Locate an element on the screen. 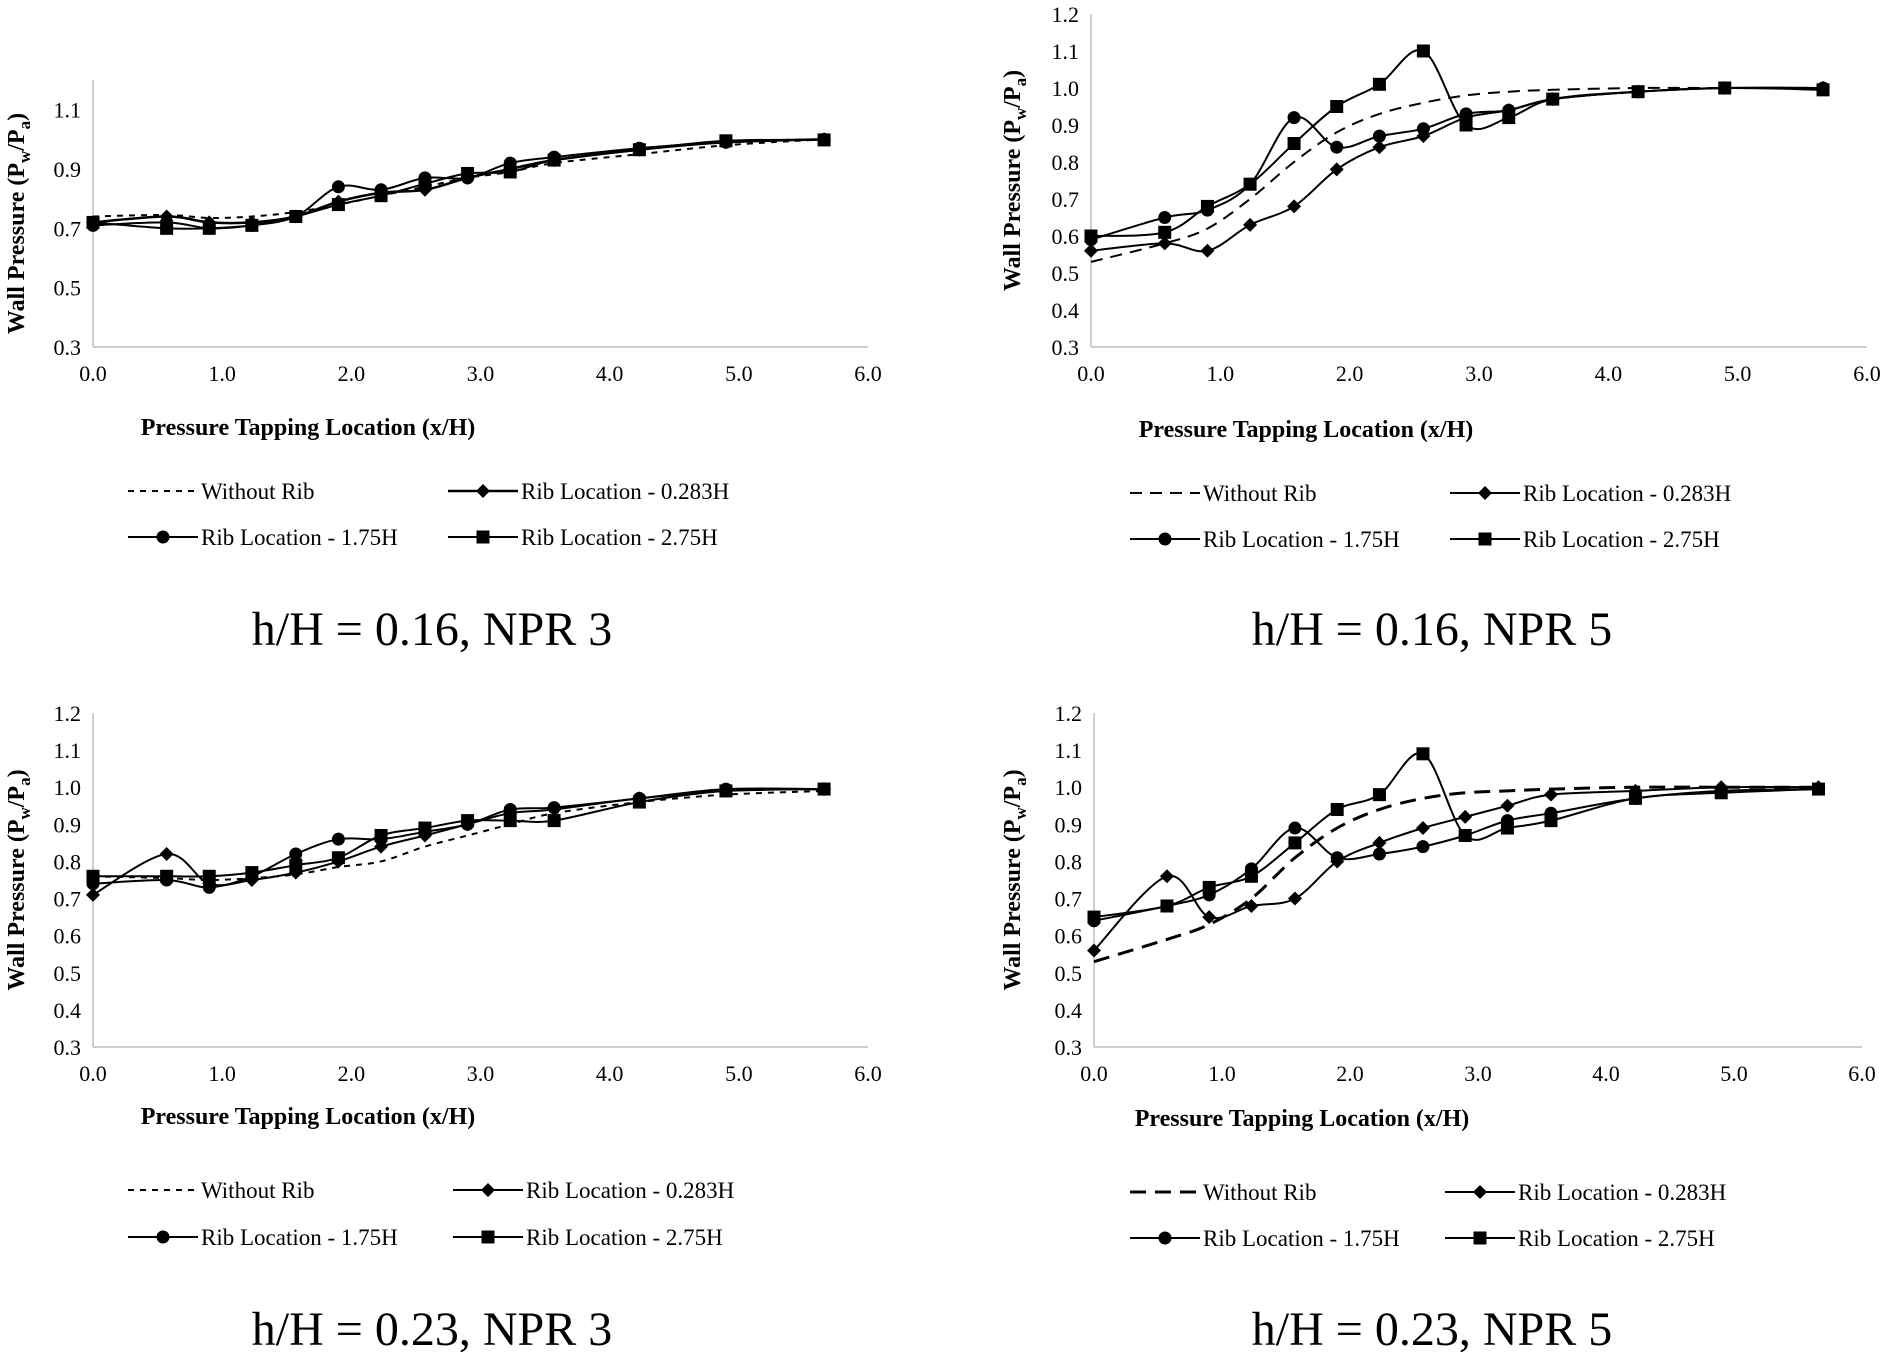  chart-caption: h/H = 0.23, NPR 3 is located at coordinates (432, 1329).